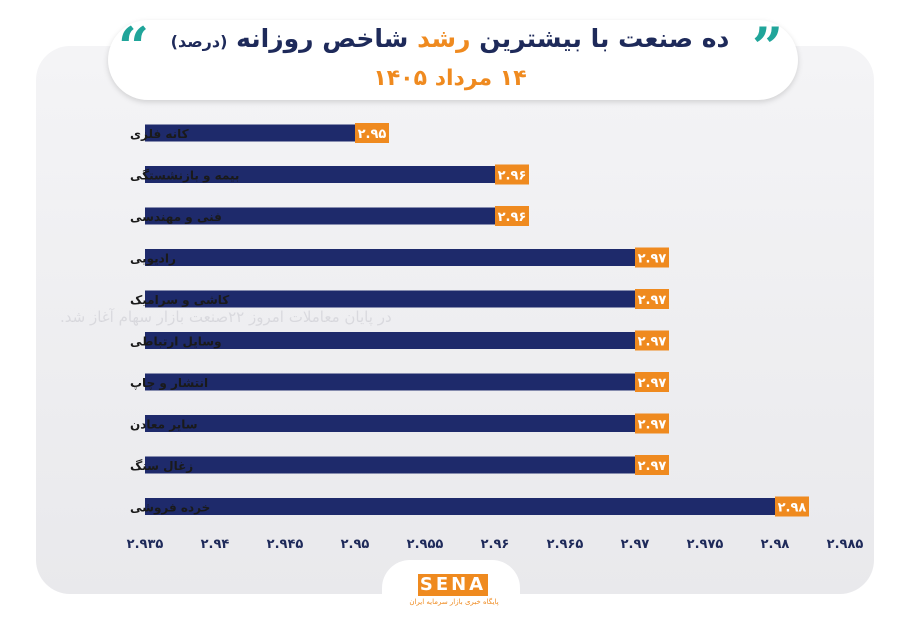 The image size is (900, 623). What do you see at coordinates (179, 300) in the screenshot?
I see `category-label: کاشی و سرامیک` at bounding box center [179, 300].